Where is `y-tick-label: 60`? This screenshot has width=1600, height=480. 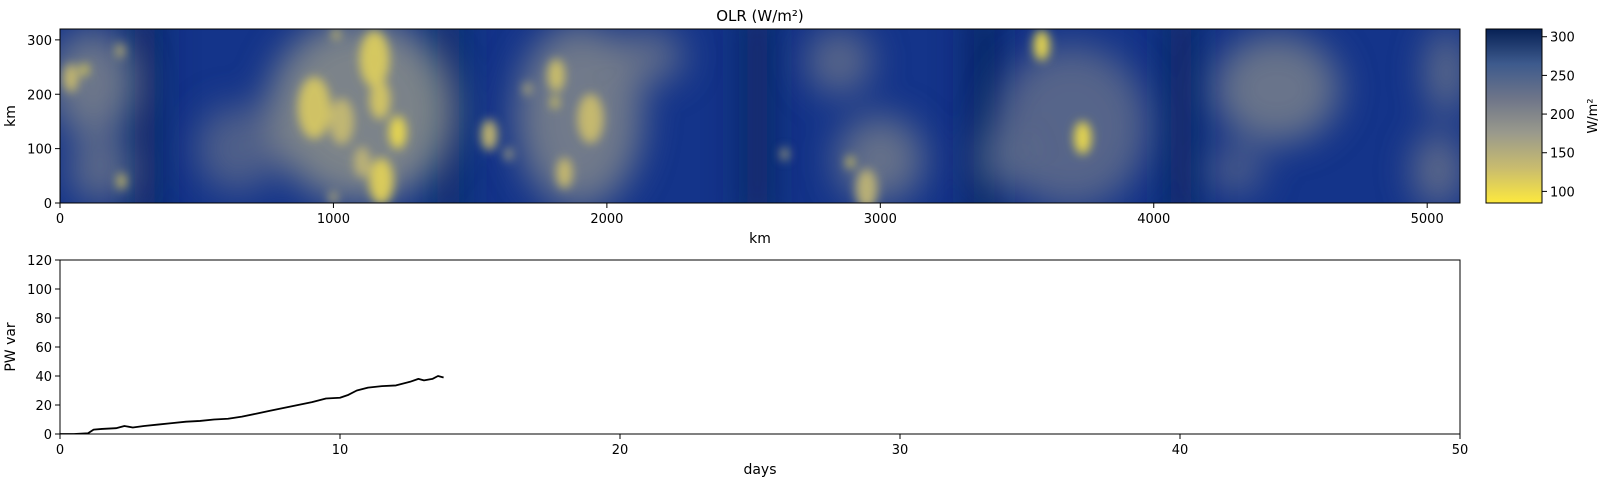
y-tick-label: 60 is located at coordinates (43, 348).